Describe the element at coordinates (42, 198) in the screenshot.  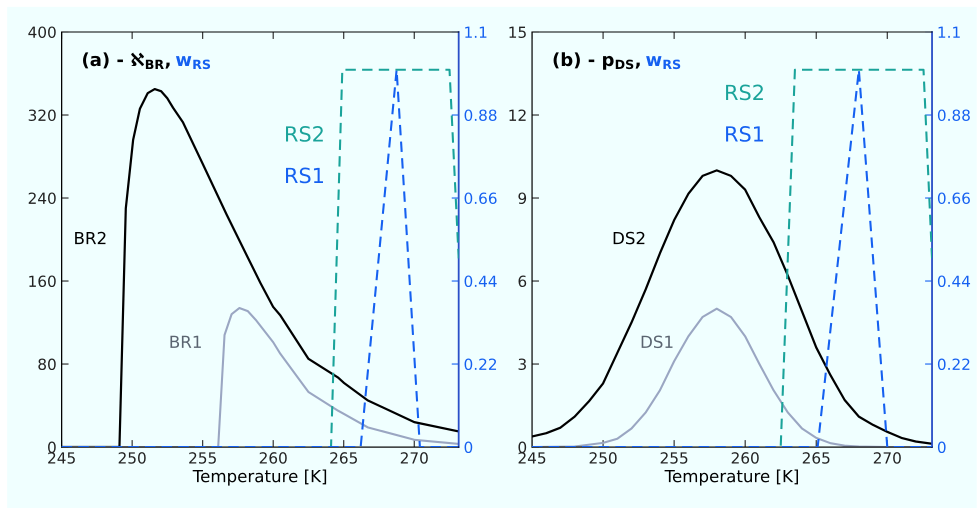
I see `y-tick-label: 240` at that location.